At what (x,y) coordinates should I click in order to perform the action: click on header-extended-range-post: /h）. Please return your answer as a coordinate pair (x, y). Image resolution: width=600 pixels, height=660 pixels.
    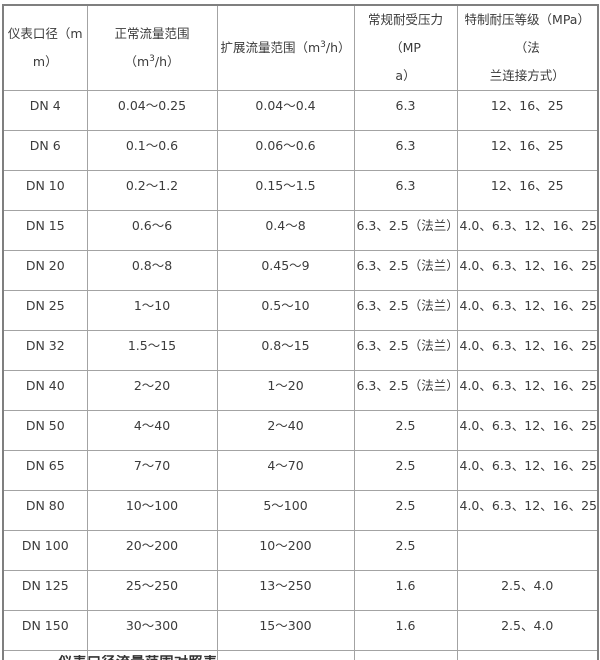
    Looking at the image, I should click on (338, 47).